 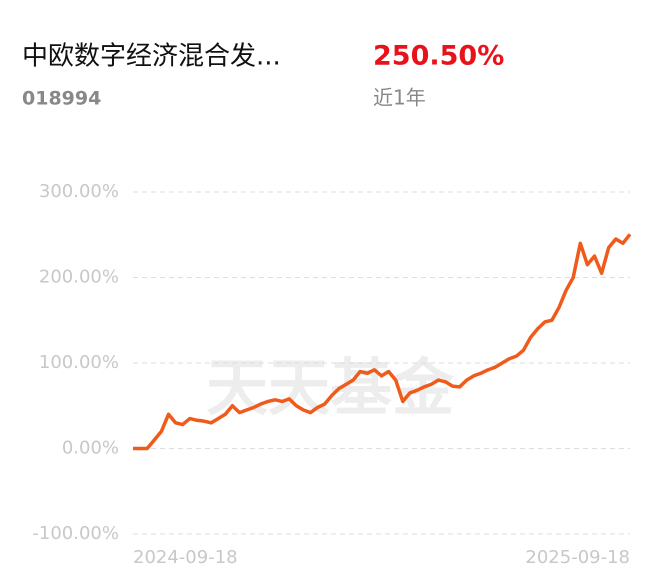 I want to click on fund-return: 250.50%, so click(x=438, y=56).